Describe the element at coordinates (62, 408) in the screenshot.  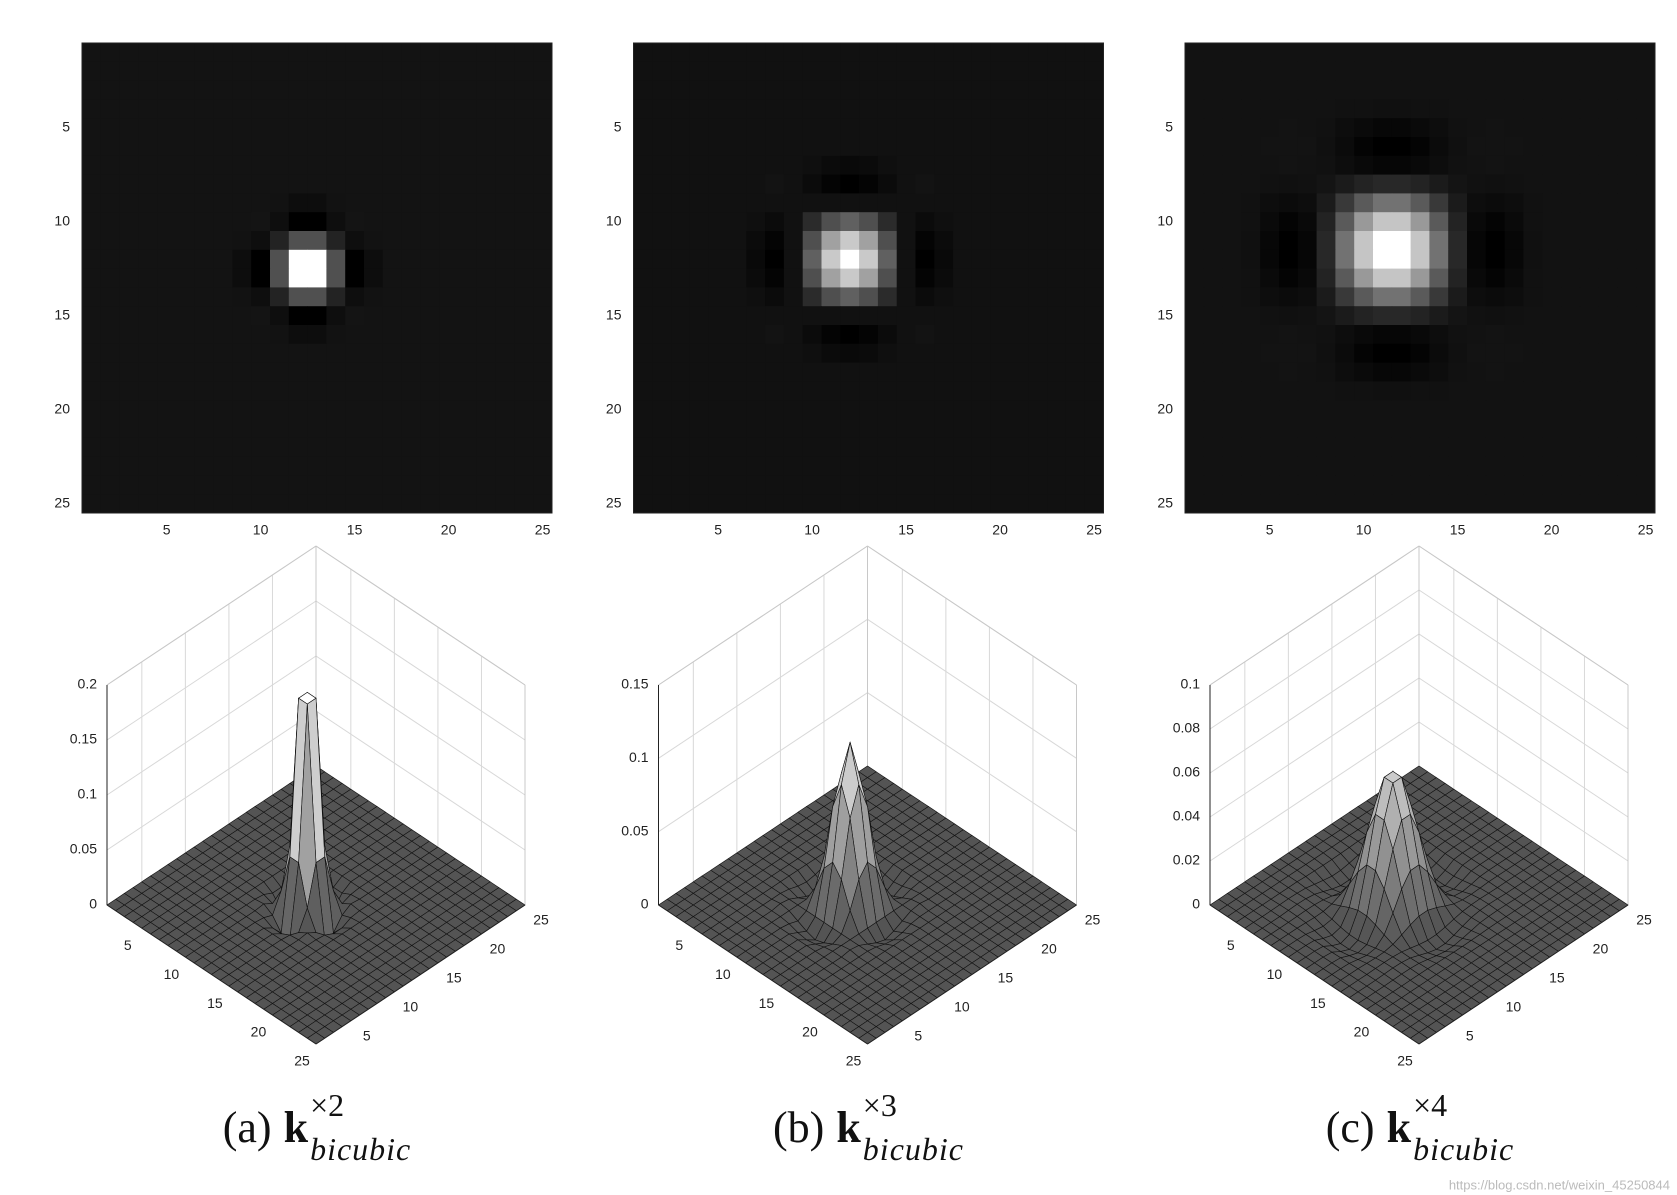
I see `y-tick-label: 20` at that location.